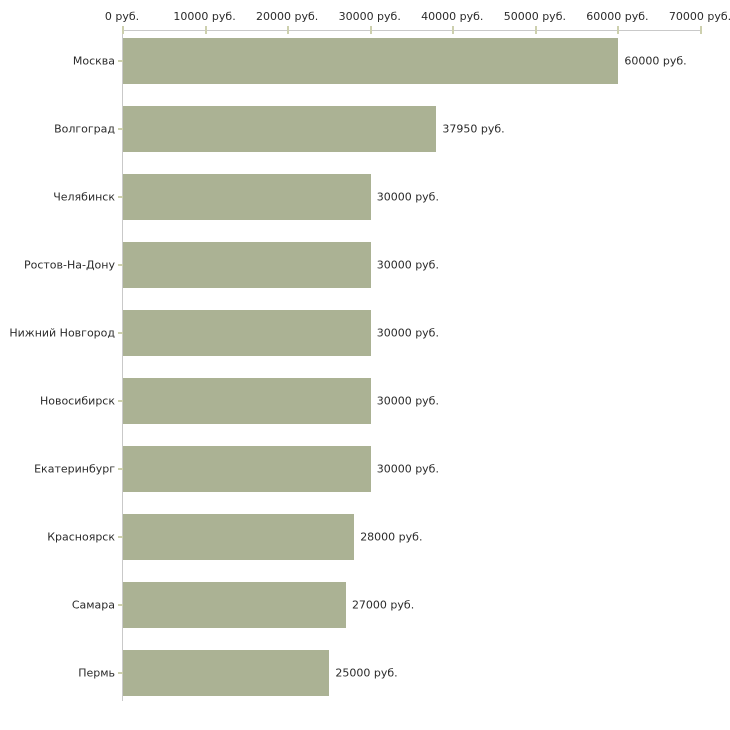  What do you see at coordinates (383, 605) in the screenshot?
I see `value-label: 27000 руб.` at bounding box center [383, 605].